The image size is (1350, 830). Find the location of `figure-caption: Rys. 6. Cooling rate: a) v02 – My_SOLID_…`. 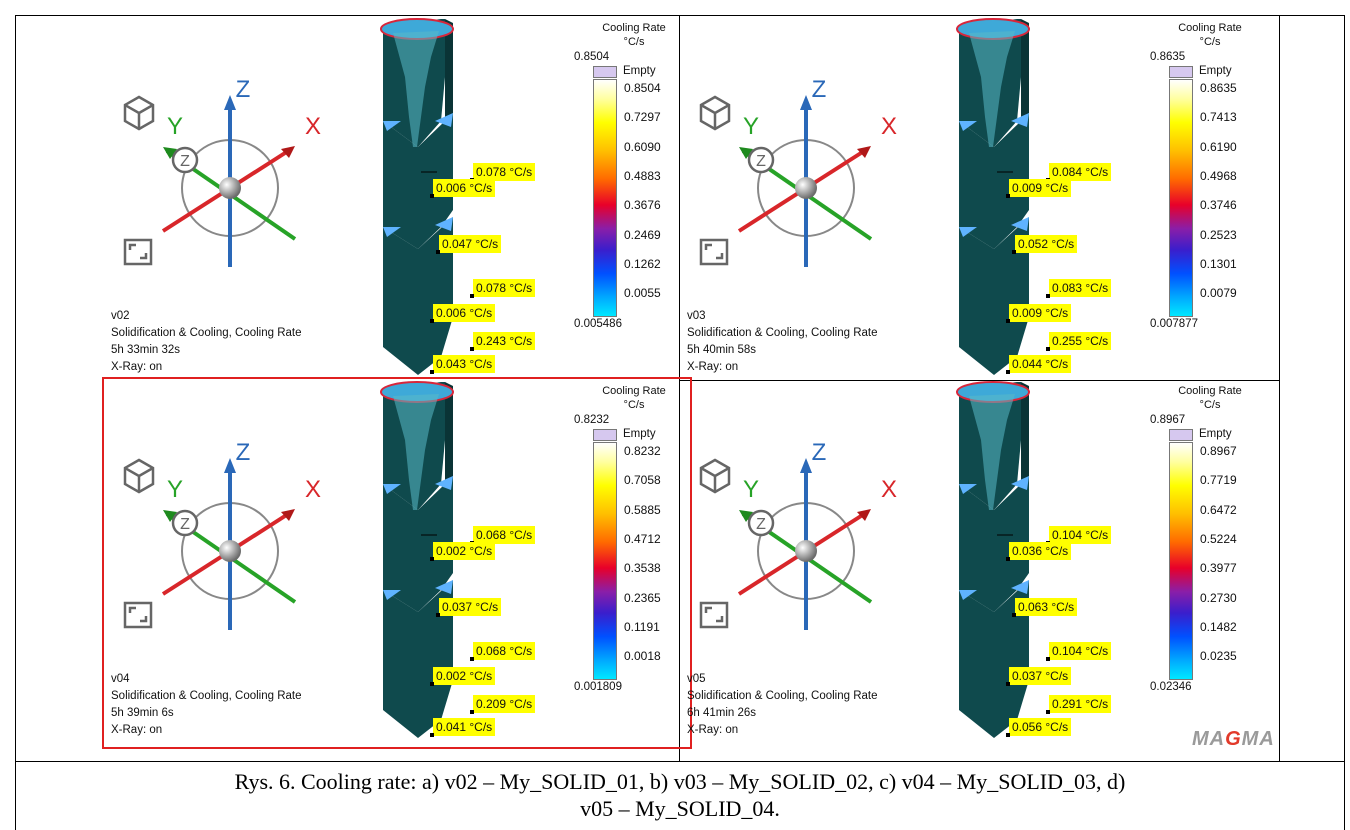

figure-caption: Rys. 6. Cooling rate: a) v02 – My_SOLID_… is located at coordinates (680, 795).